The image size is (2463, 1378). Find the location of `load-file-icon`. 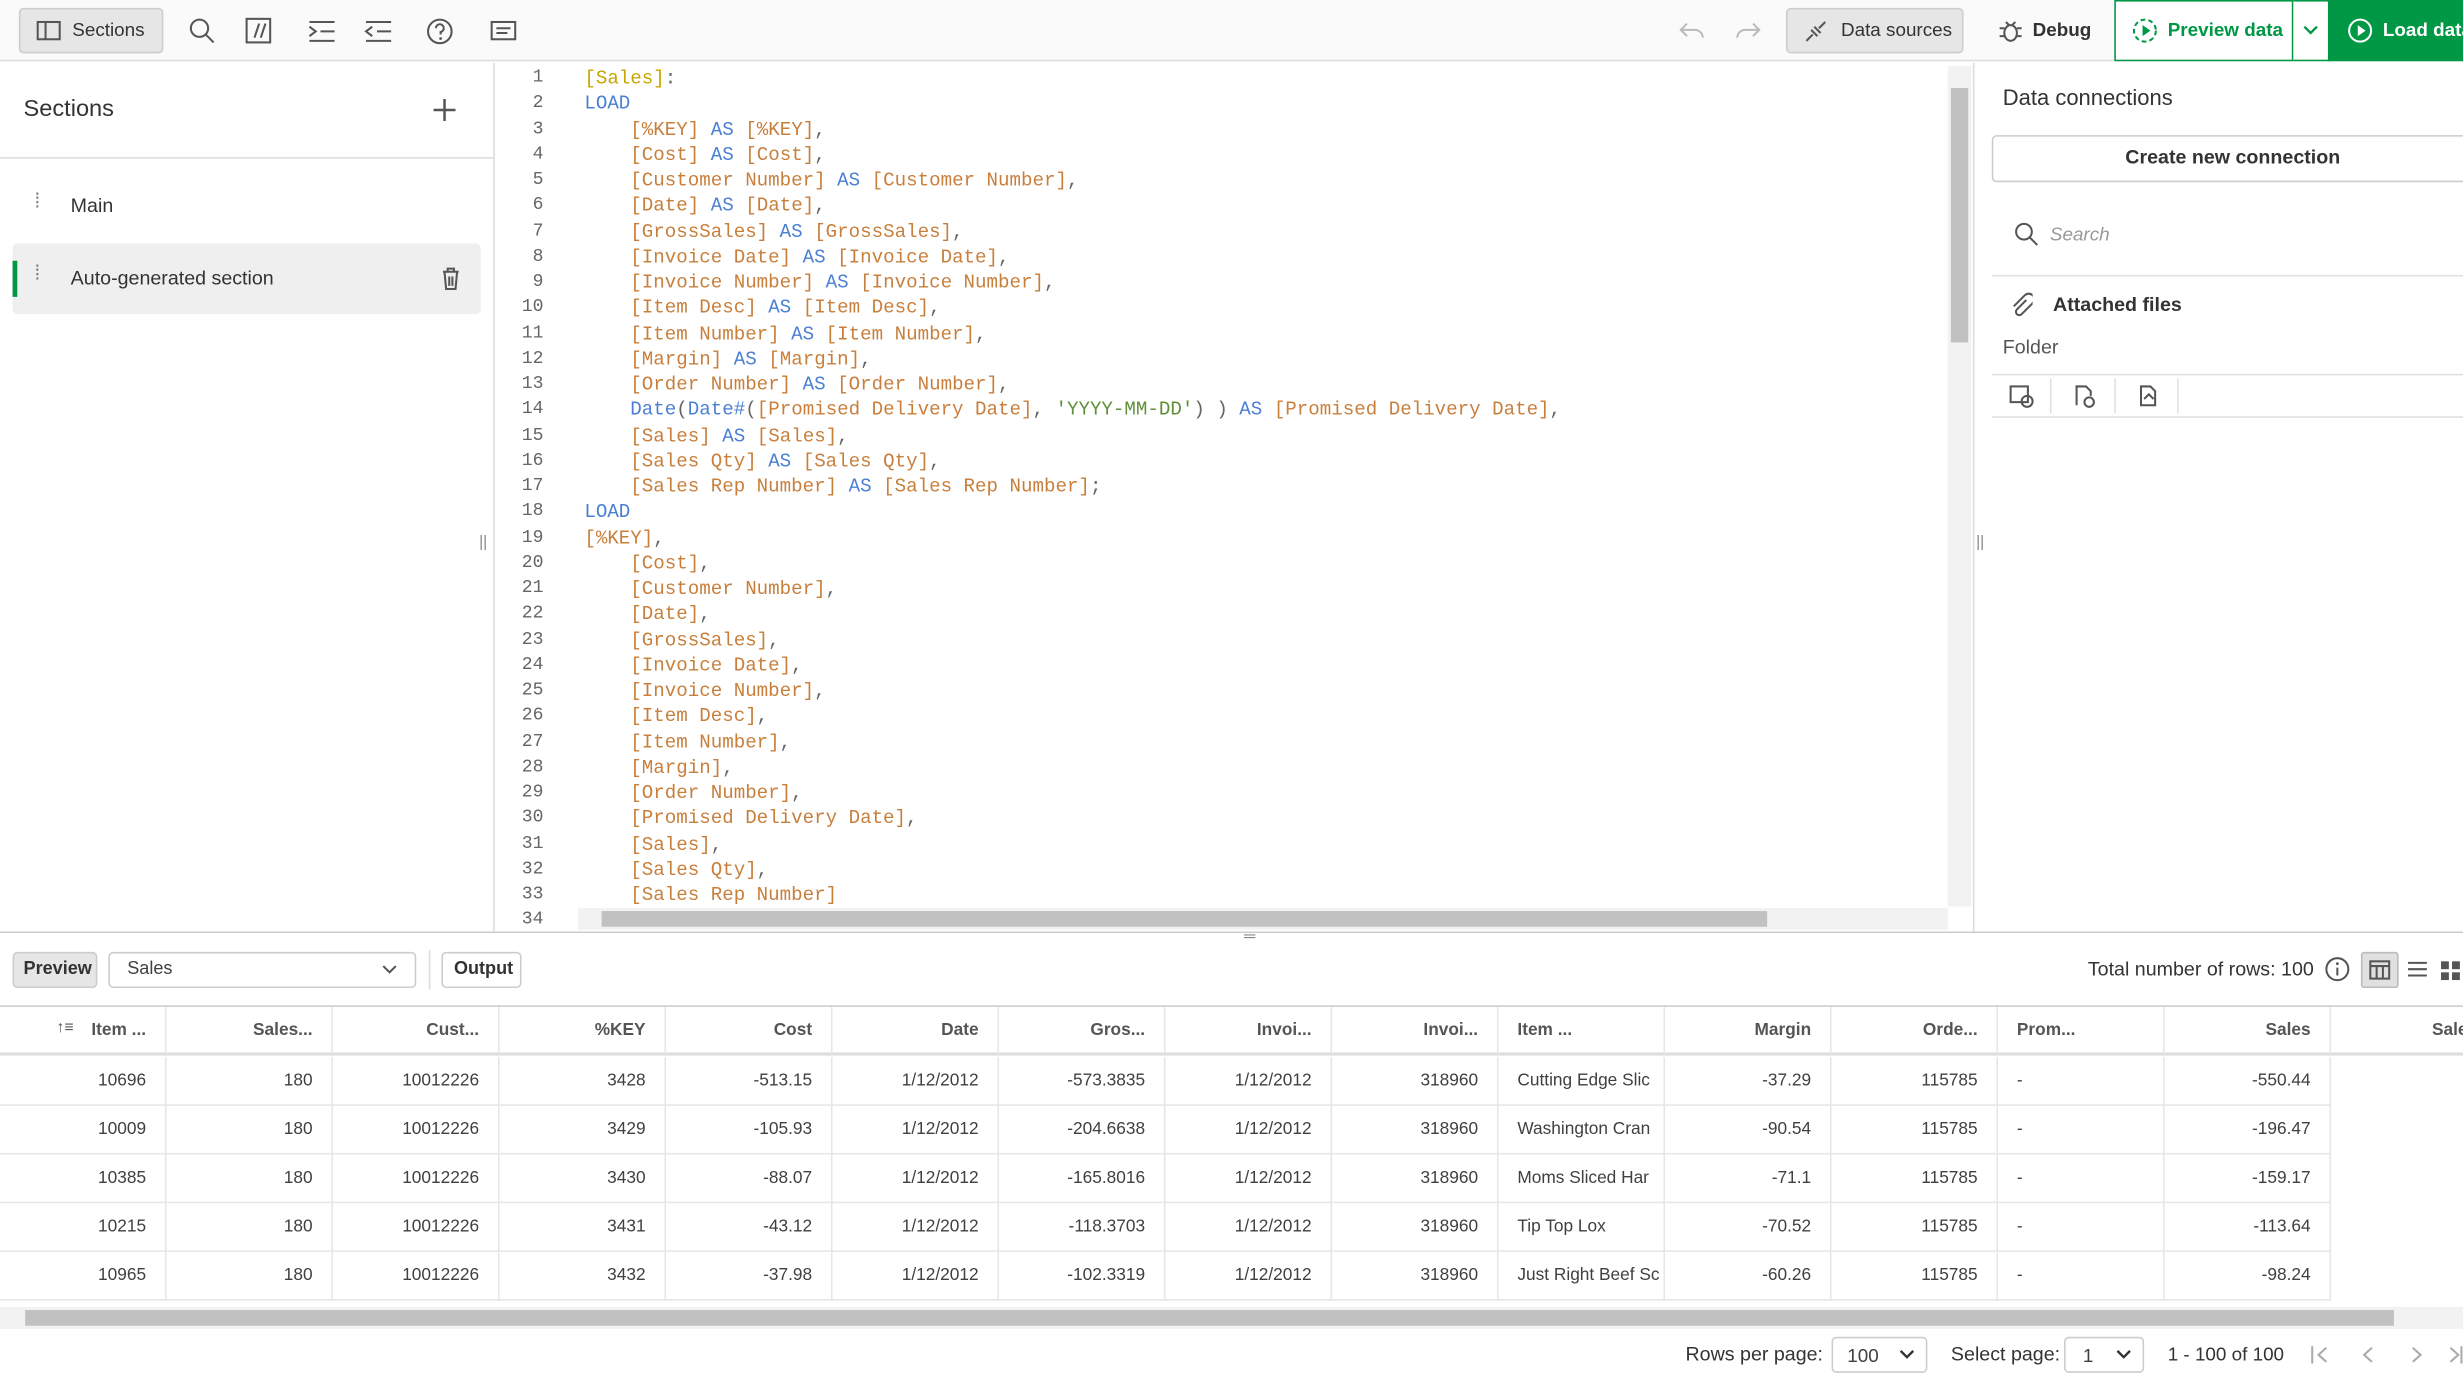

load-file-icon is located at coordinates (2084, 395).